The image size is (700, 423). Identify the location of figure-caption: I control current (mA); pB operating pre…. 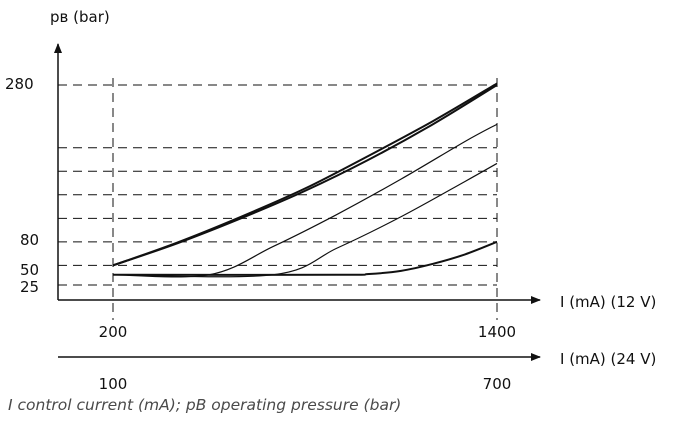
(205, 405).